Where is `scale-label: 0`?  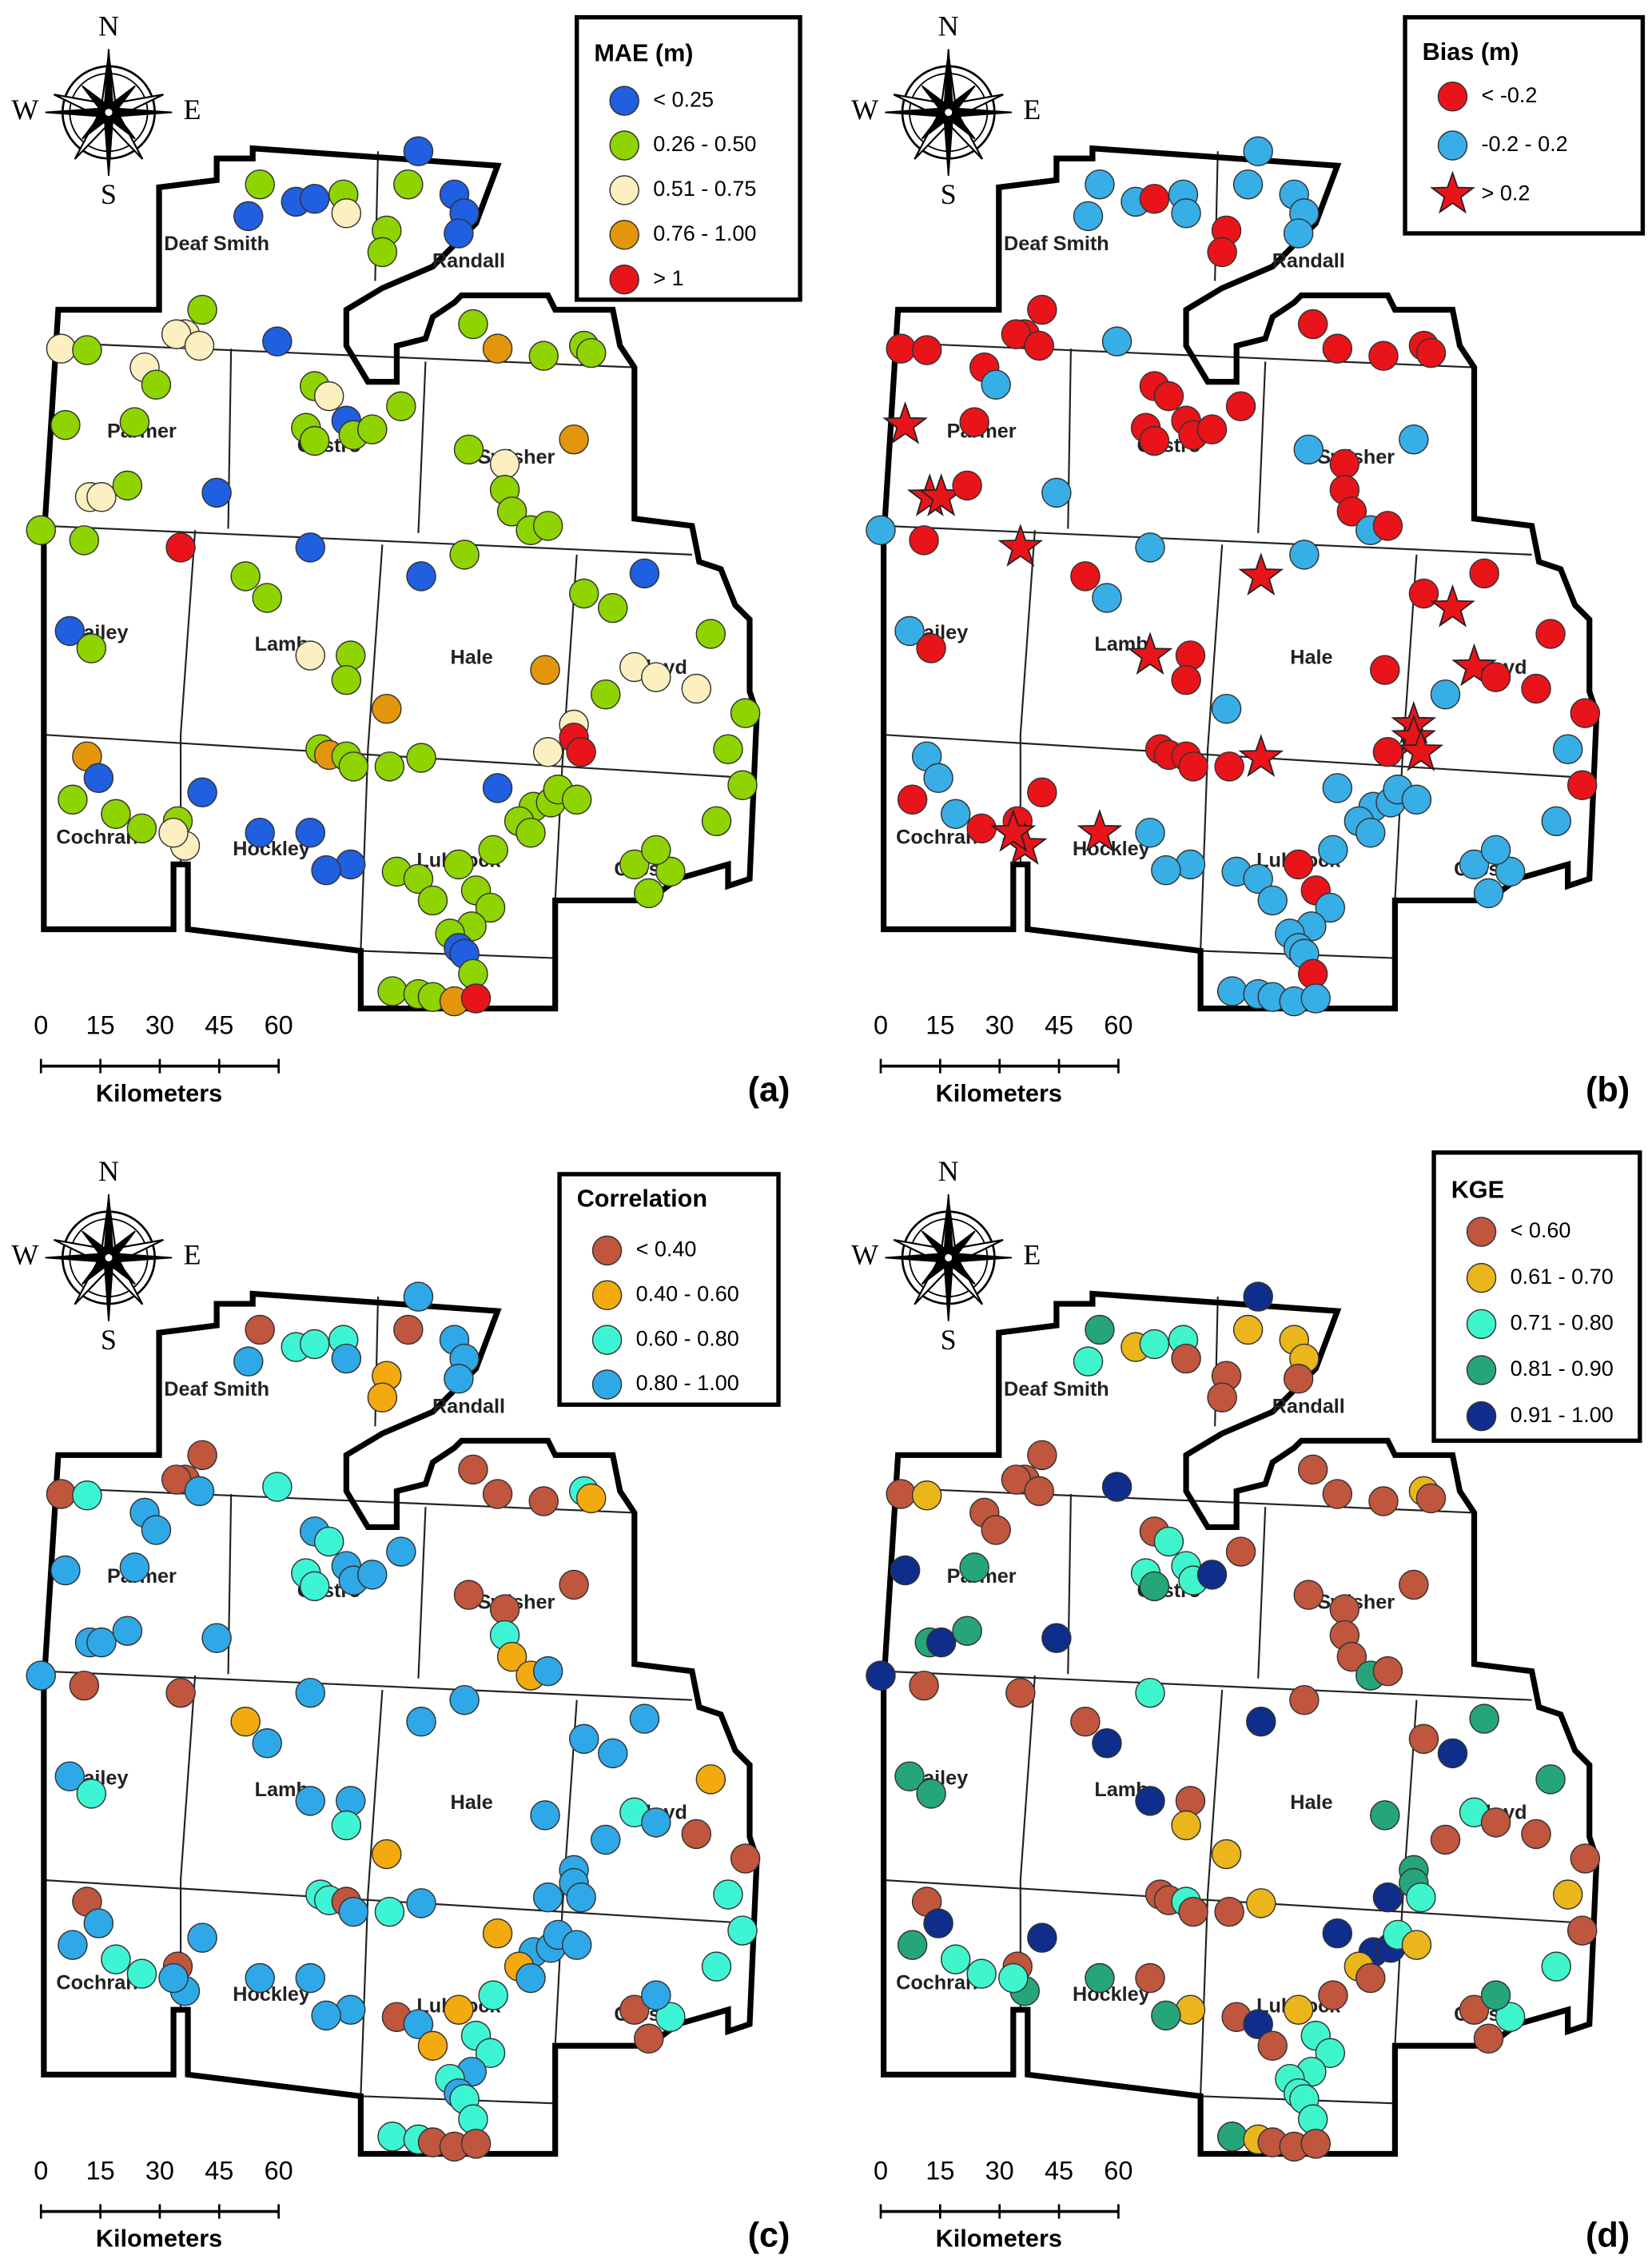 scale-label: 0 is located at coordinates (881, 1025).